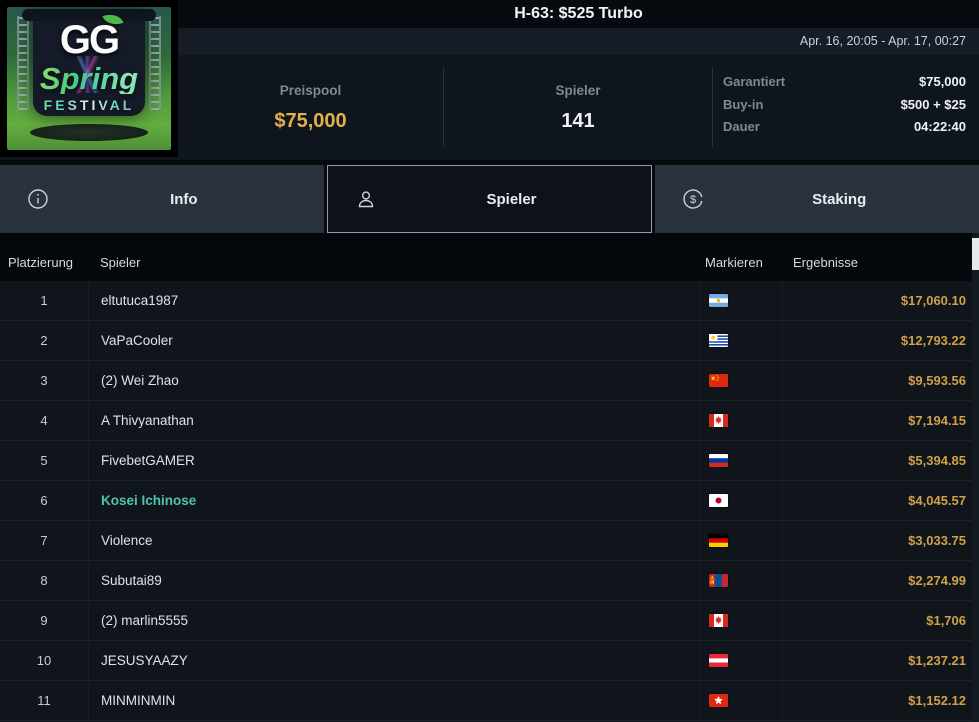 The image size is (979, 722). I want to click on player-name: A Thivyanathan, so click(394, 420).